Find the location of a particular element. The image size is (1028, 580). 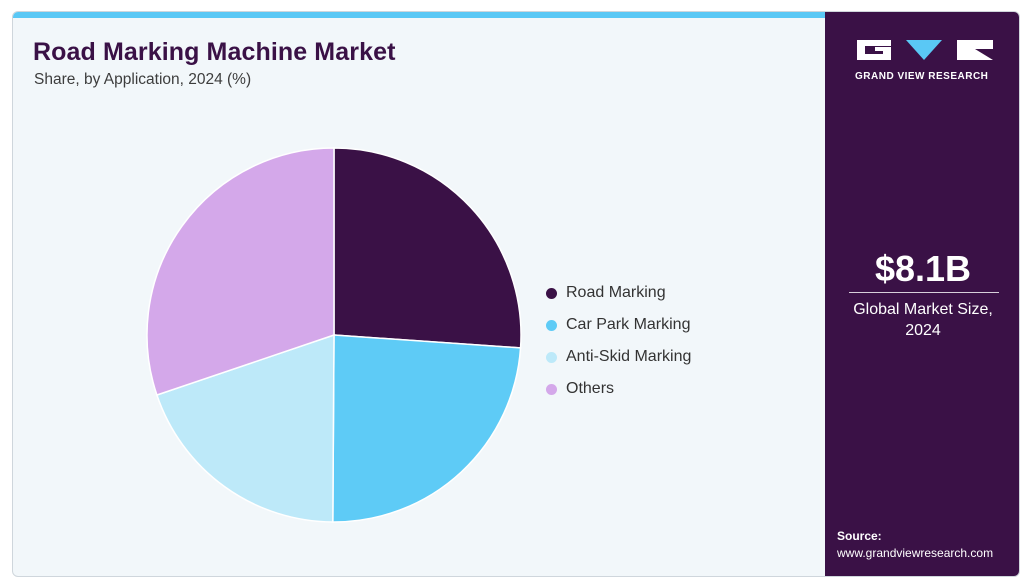

market-size-value: $8.1B is located at coordinates (923, 268).